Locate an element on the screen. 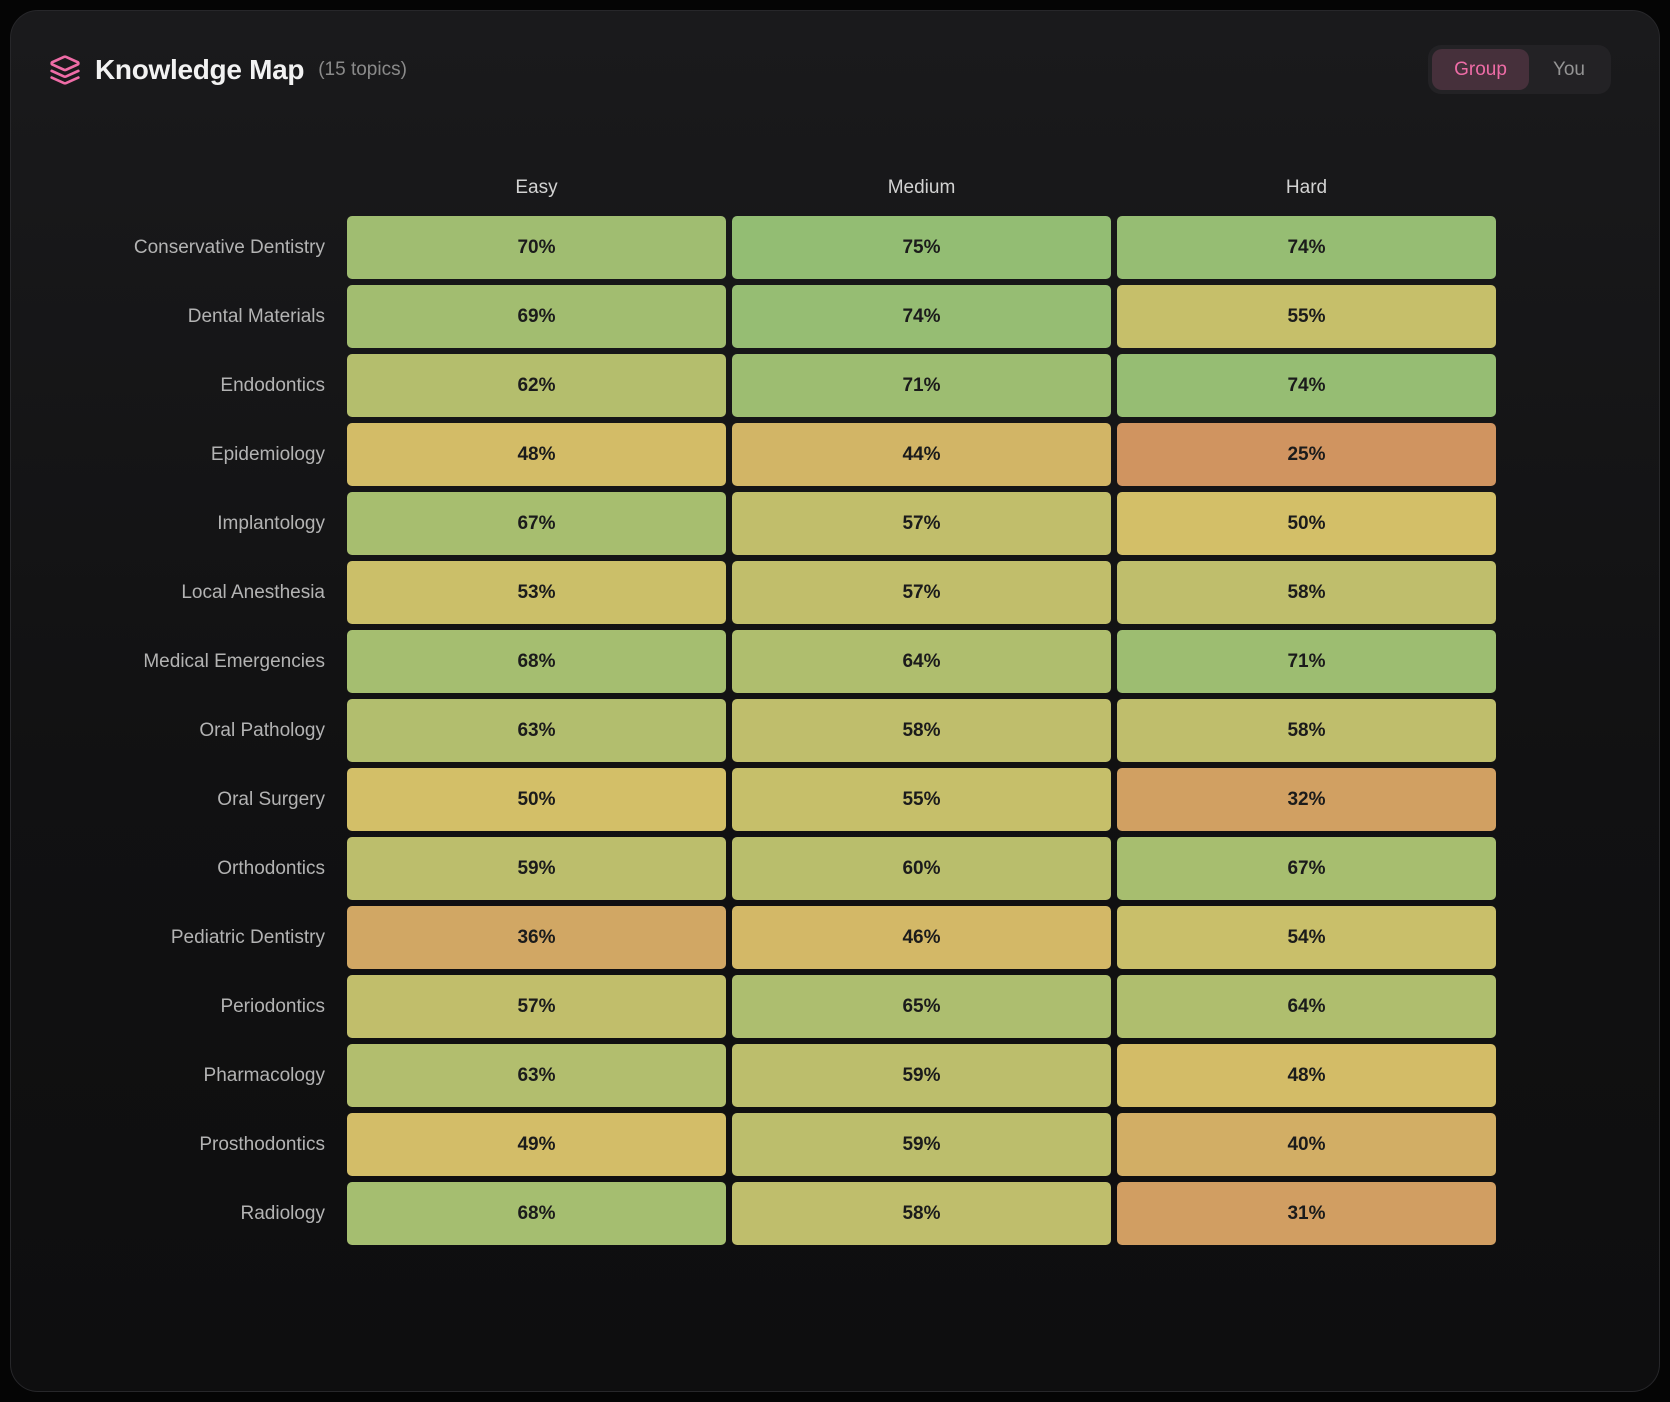  heatmap-cell: 75% is located at coordinates (921, 247).